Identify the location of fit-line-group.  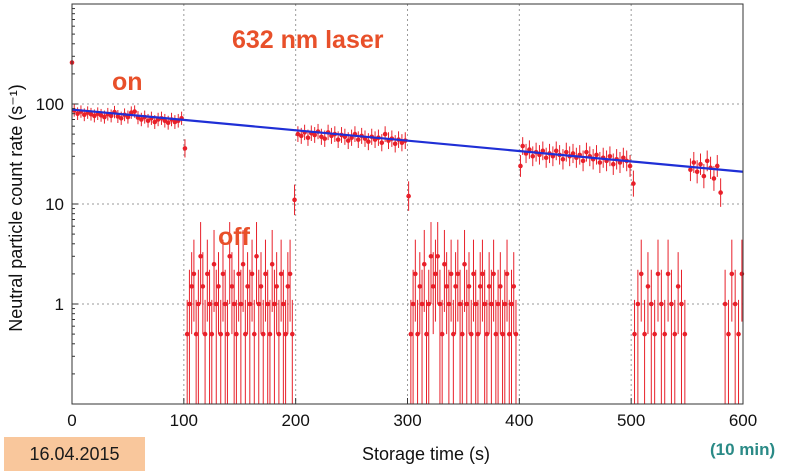
(407, 140).